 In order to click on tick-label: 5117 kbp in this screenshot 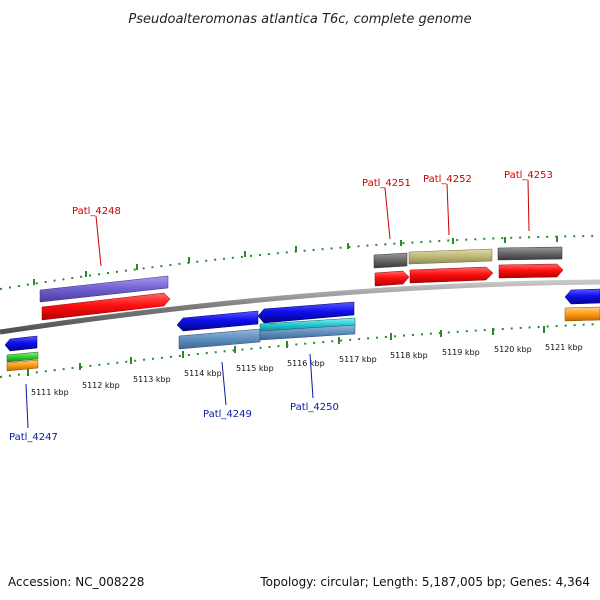, I will do `click(358, 359)`.